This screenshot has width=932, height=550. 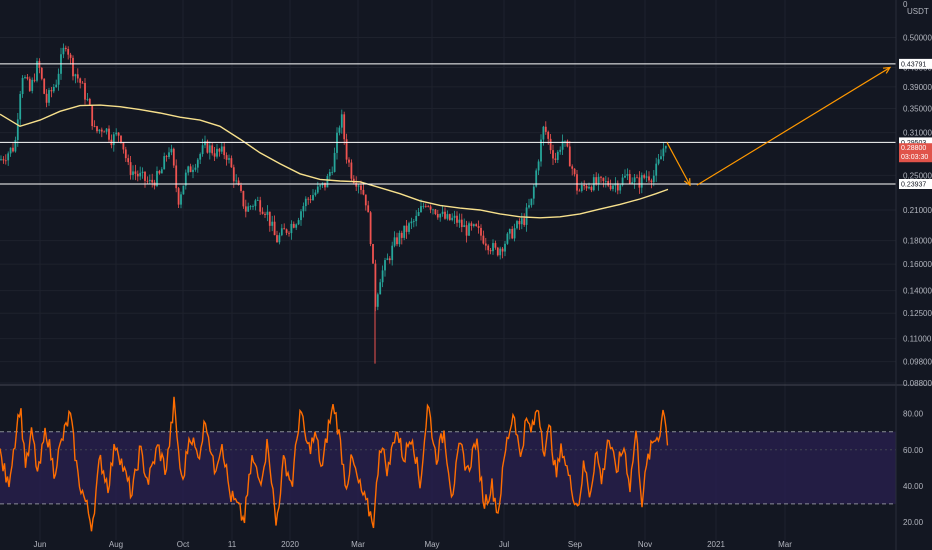 What do you see at coordinates (716, 544) in the screenshot?
I see `time-tick-label: 2021` at bounding box center [716, 544].